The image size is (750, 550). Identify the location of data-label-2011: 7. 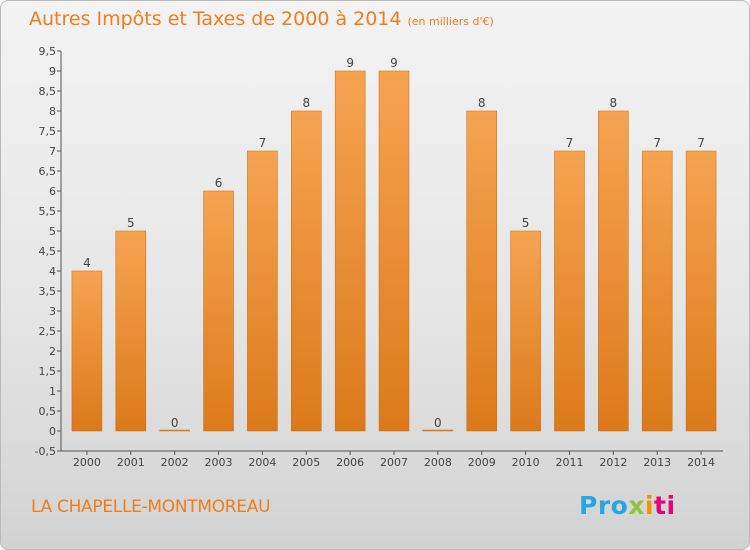
(570, 143).